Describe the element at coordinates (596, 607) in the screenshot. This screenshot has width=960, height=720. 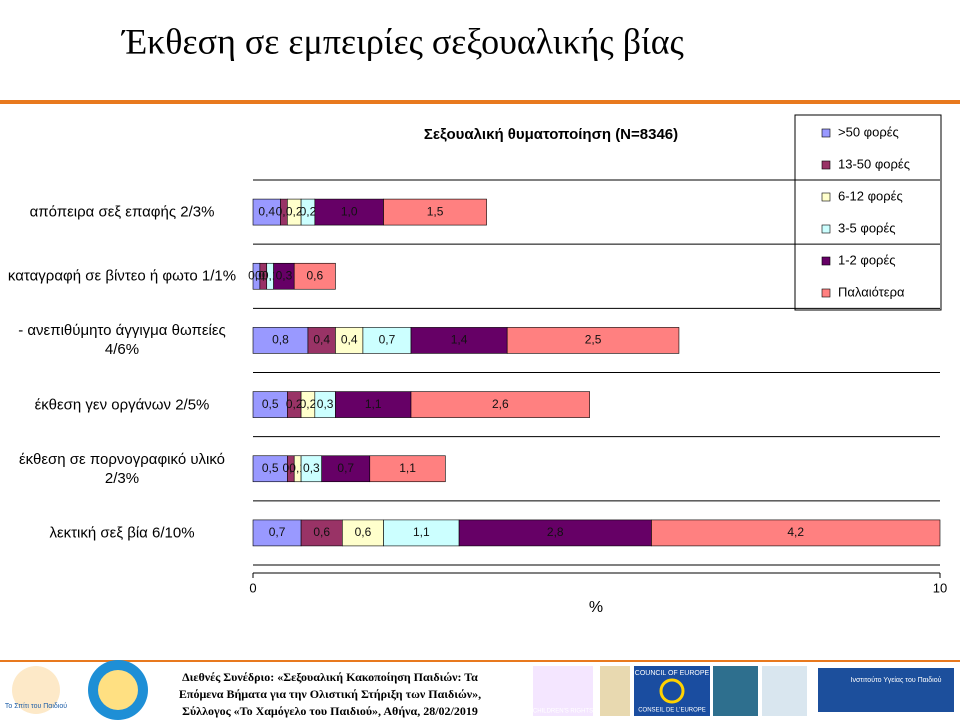
I see `x-axis-label: %` at that location.